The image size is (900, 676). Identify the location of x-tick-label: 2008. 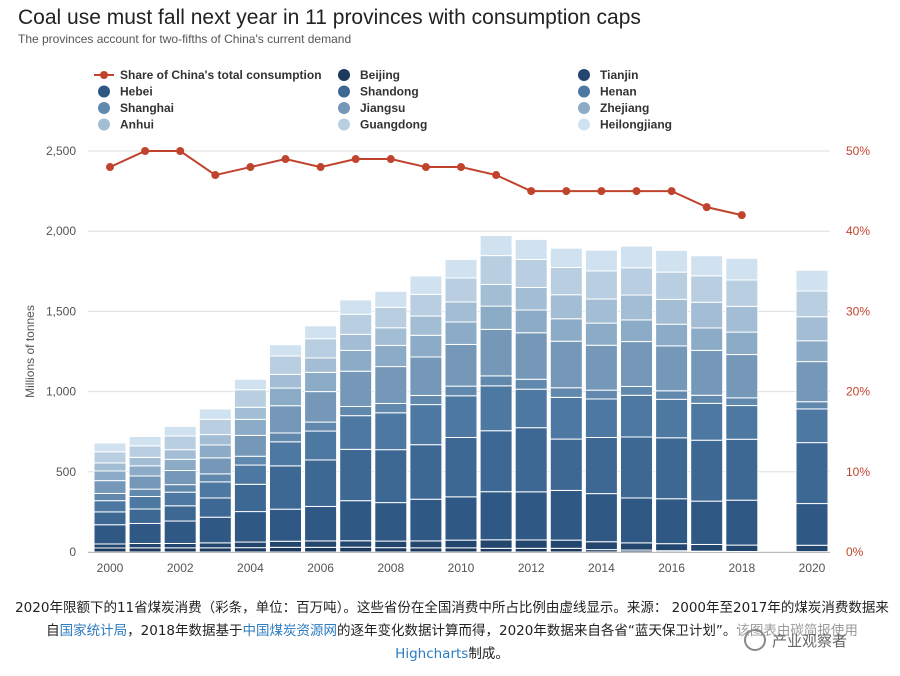
(390, 568).